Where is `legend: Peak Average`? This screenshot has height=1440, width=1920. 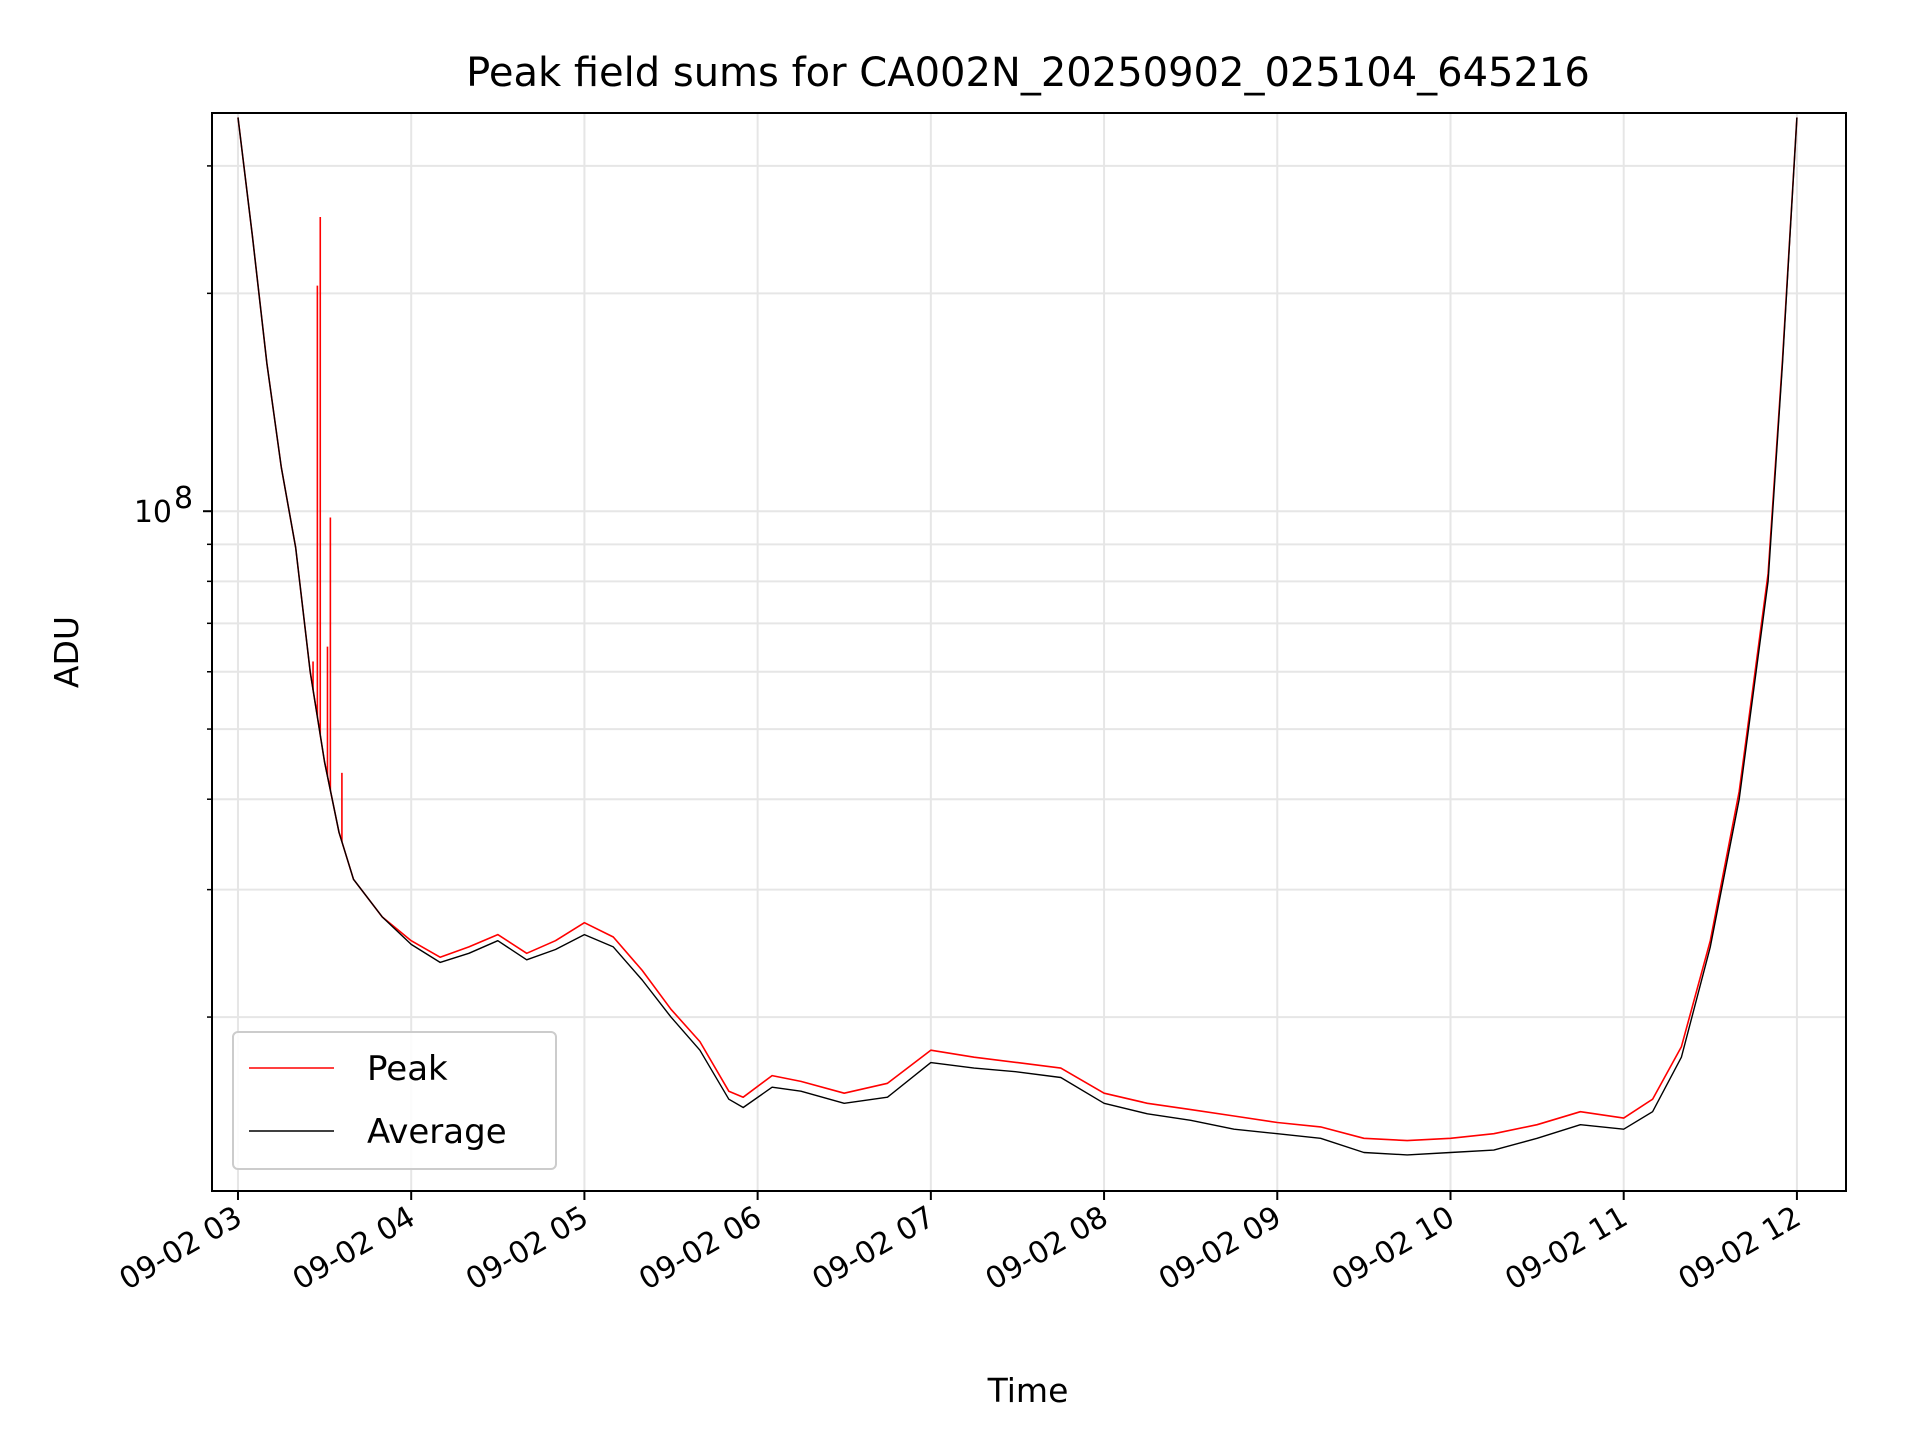
legend: Peak Average is located at coordinates (394, 1100).